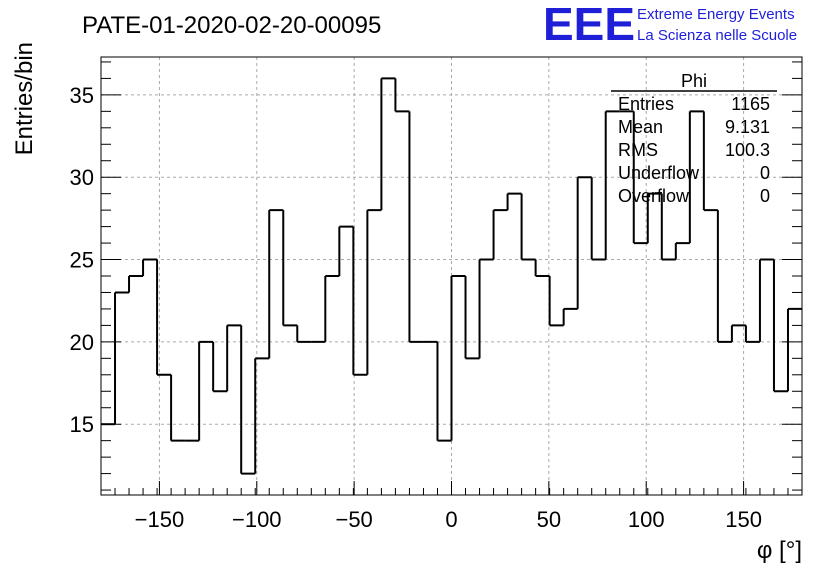  Describe the element at coordinates (549, 519) in the screenshot. I see `x-tick-label-4: 50` at that location.